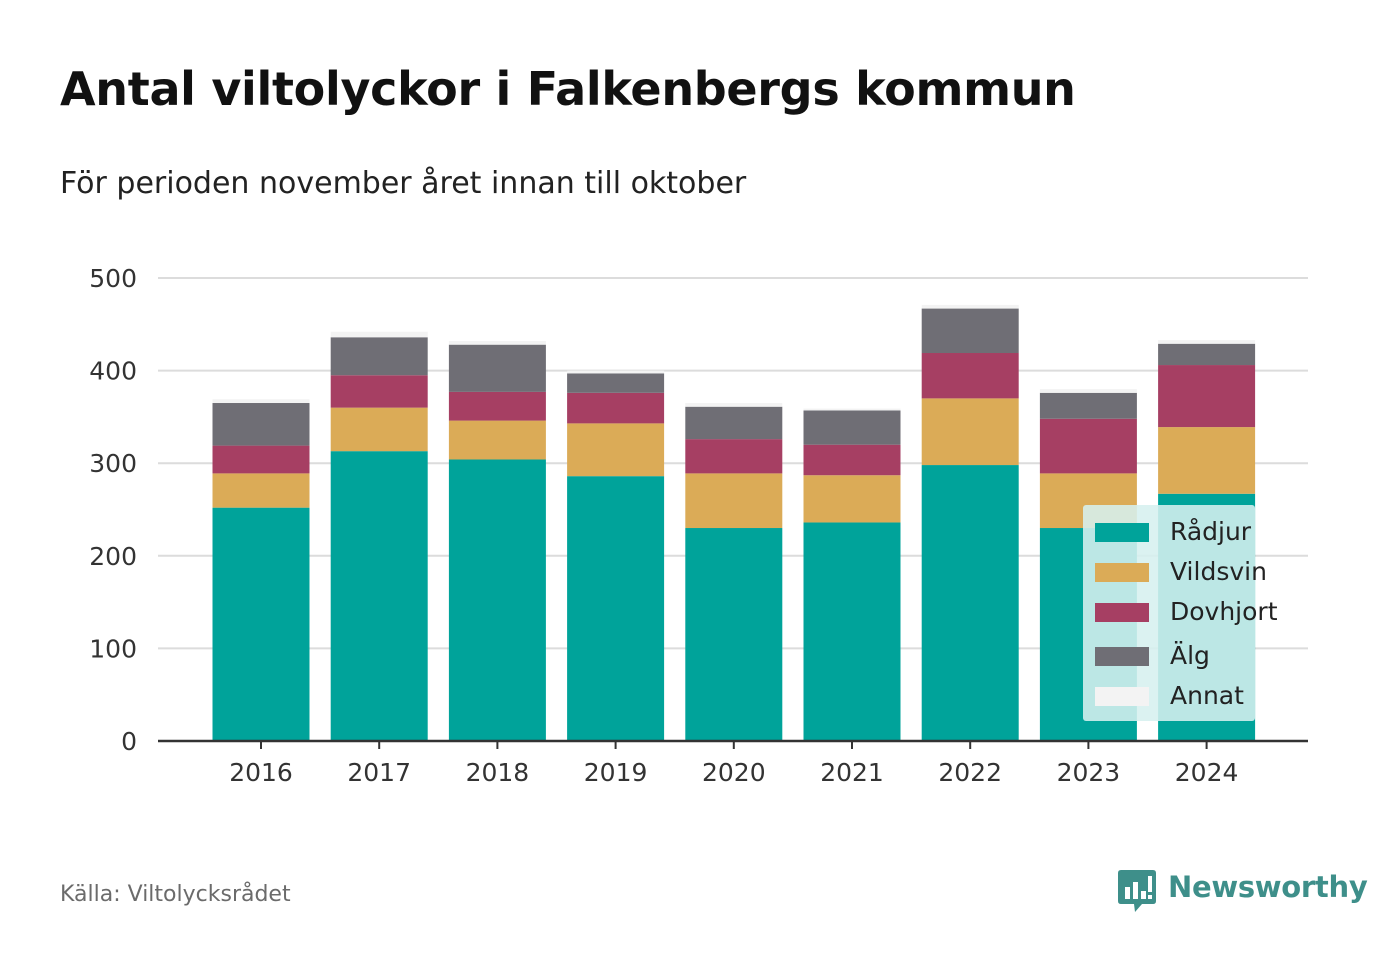 The width and height of the screenshot is (1400, 973). What do you see at coordinates (113, 556) in the screenshot?
I see `y-tick-label: 200` at bounding box center [113, 556].